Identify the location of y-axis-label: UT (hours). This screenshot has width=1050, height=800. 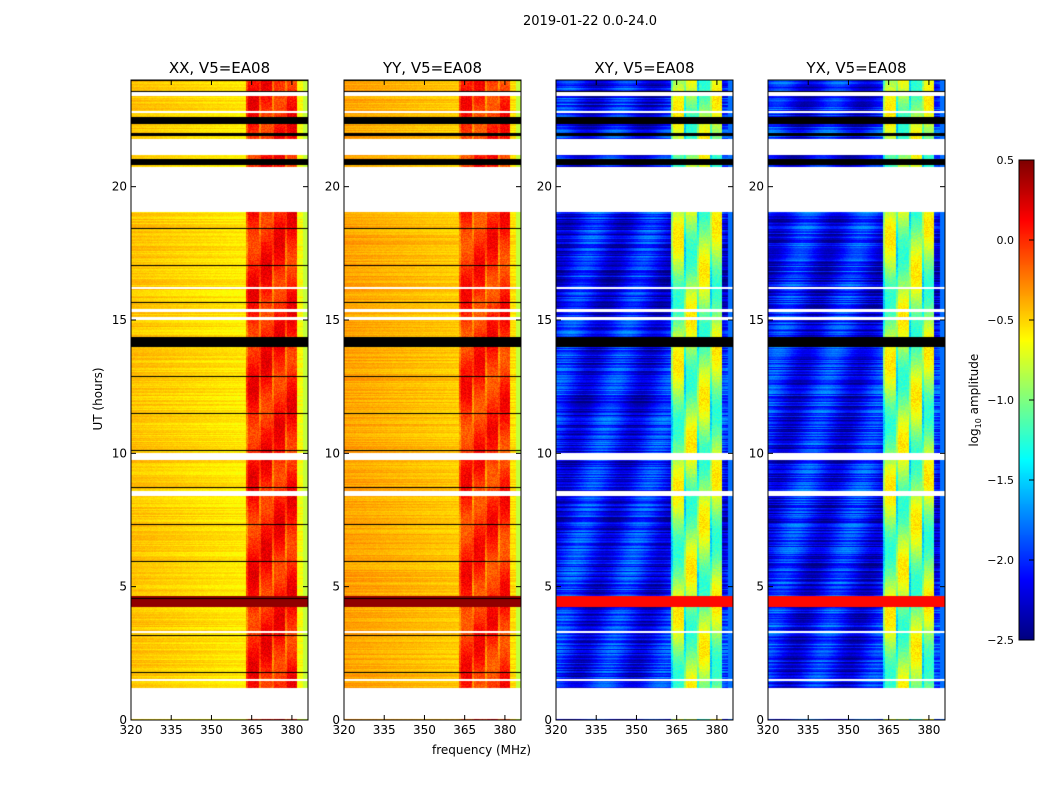
(98, 399).